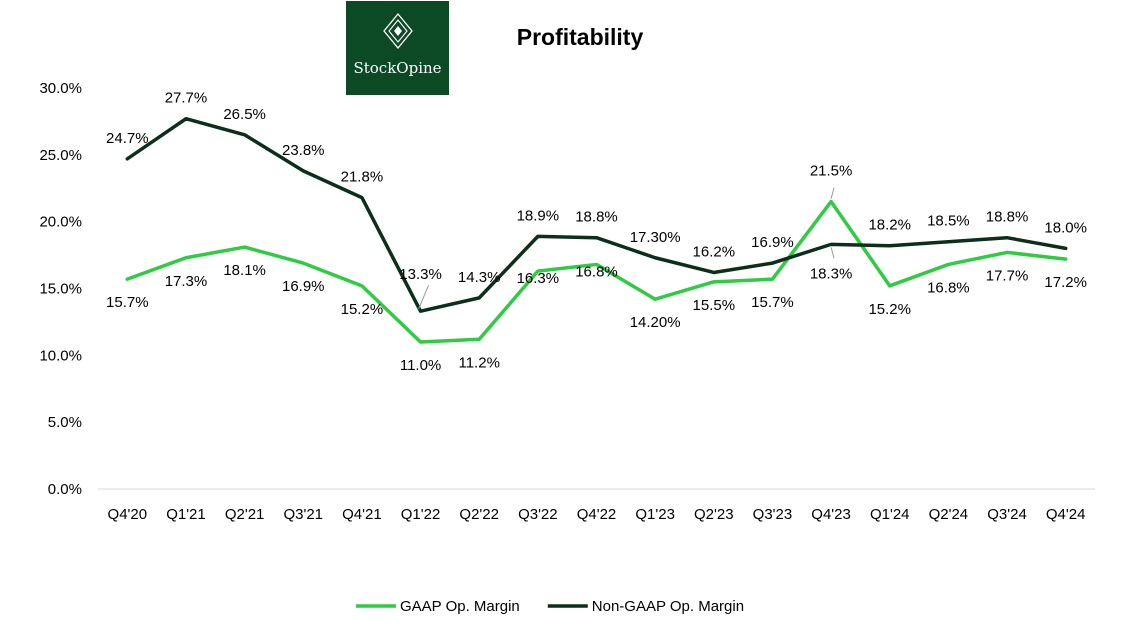  Describe the element at coordinates (714, 514) in the screenshot. I see `x-tick-label: Q2'23` at that location.